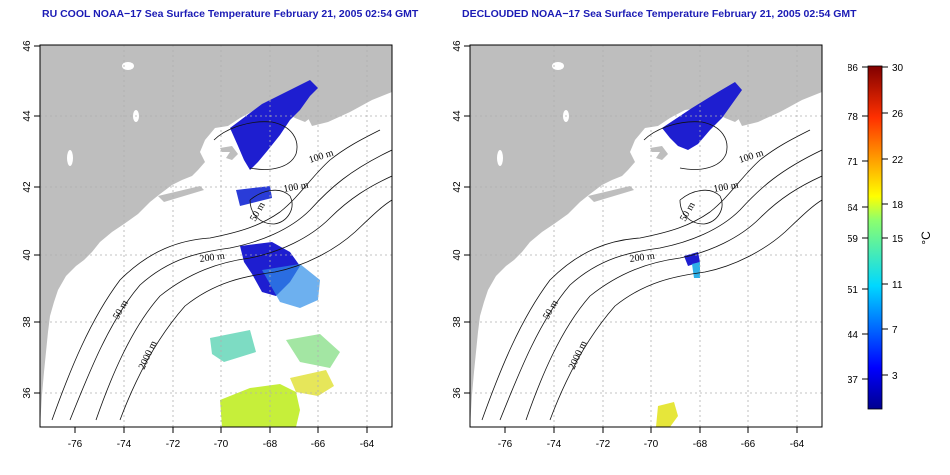  I want to click on celsius-tick: 26, so click(898, 114).